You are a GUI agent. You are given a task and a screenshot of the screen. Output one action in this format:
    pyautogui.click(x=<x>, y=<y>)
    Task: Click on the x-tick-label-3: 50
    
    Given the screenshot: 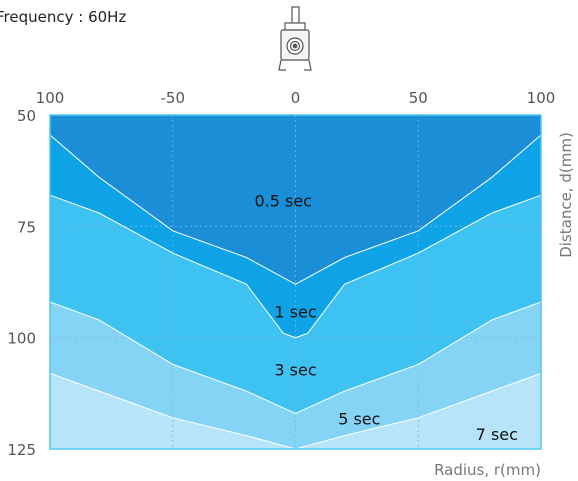 What is the action you would take?
    pyautogui.click(x=418, y=98)
    